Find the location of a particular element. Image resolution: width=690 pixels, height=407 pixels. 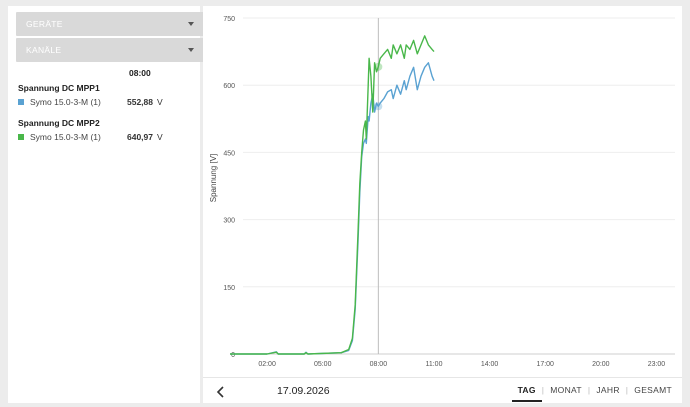

series-value-mpp2: 640,97 is located at coordinates (140, 137).